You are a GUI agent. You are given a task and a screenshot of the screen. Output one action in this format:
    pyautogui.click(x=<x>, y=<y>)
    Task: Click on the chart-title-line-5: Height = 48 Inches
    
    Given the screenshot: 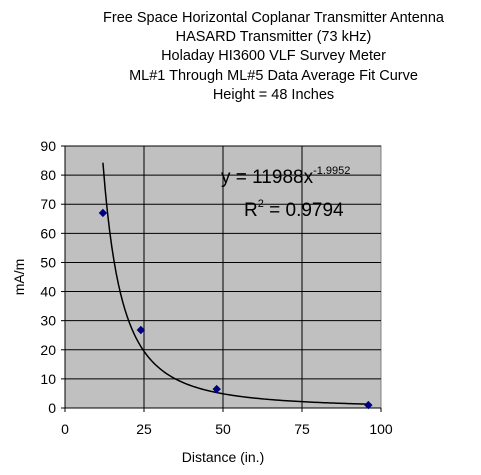 What is the action you would take?
    pyautogui.click(x=273, y=95)
    